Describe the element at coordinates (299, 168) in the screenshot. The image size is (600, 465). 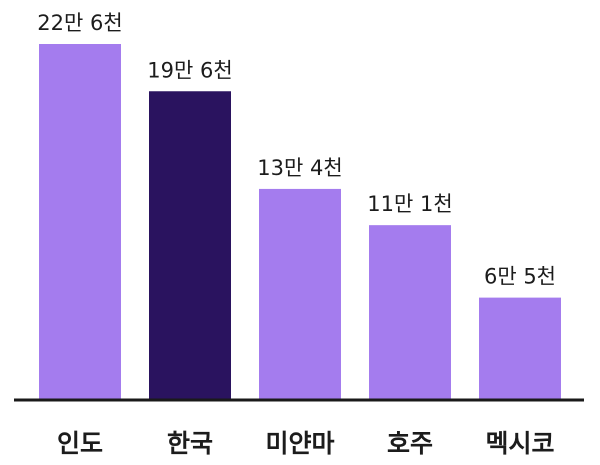
I see `data-label-3: 13만 4천` at that location.